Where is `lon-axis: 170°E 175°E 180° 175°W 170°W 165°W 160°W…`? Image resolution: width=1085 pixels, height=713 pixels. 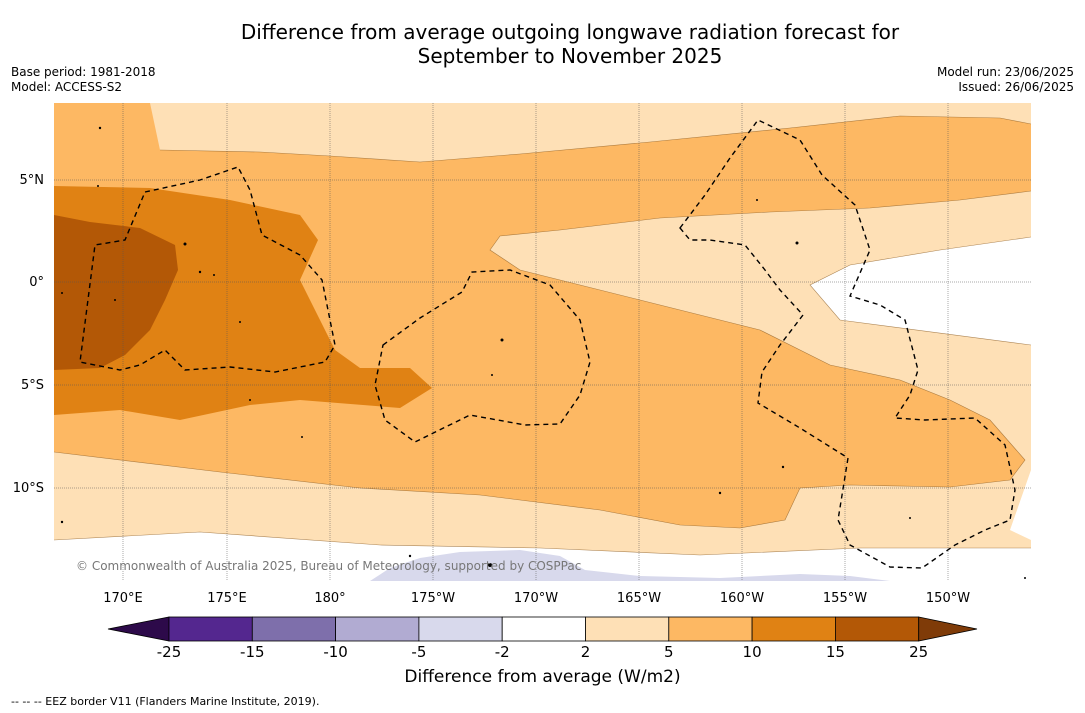 lon-axis: 170°E 175°E 180° 175°W 170°W 165°W 160°W… is located at coordinates (536, 598).